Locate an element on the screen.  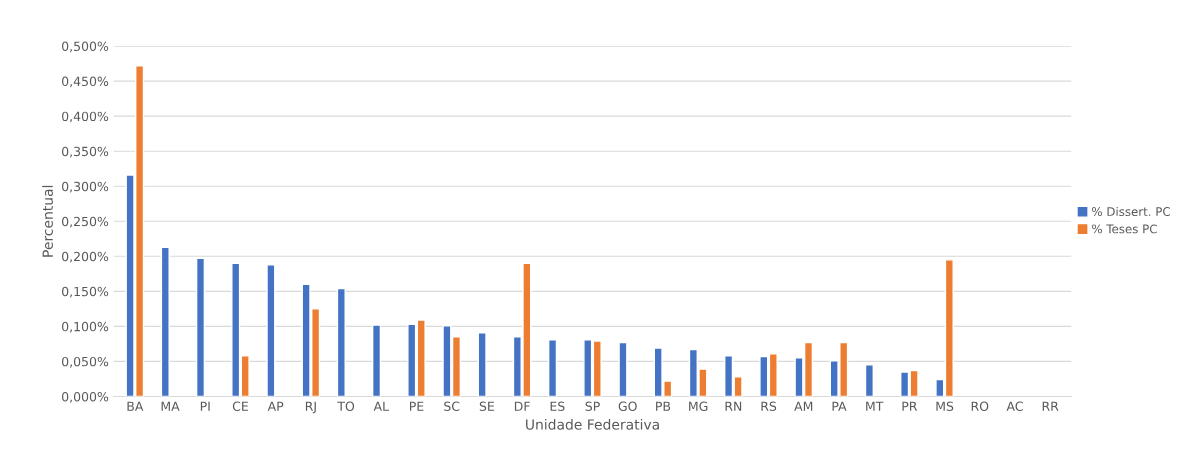
legend-label: % Teses PC is located at coordinates (1124, 229).